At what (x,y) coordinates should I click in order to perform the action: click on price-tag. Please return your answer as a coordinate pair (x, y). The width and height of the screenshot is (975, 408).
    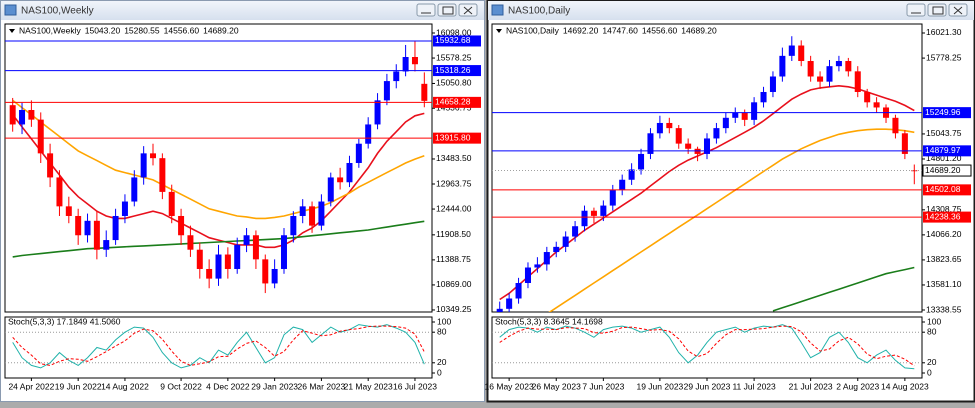
    Looking at the image, I should click on (947, 170).